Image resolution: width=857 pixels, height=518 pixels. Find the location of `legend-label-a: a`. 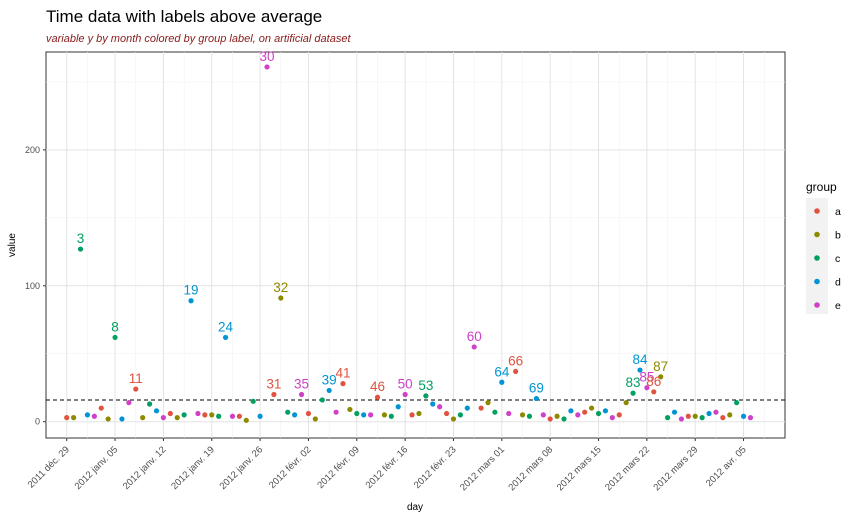

legend-label-a: a is located at coordinates (838, 212).